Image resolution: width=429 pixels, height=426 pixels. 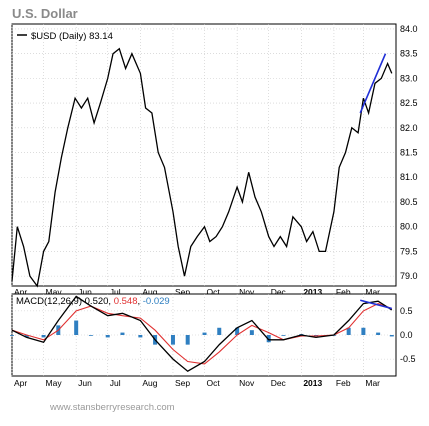 What do you see at coordinates (149, 292) in the screenshot?
I see `price-x-tick-label: Aug` at bounding box center [149, 292].